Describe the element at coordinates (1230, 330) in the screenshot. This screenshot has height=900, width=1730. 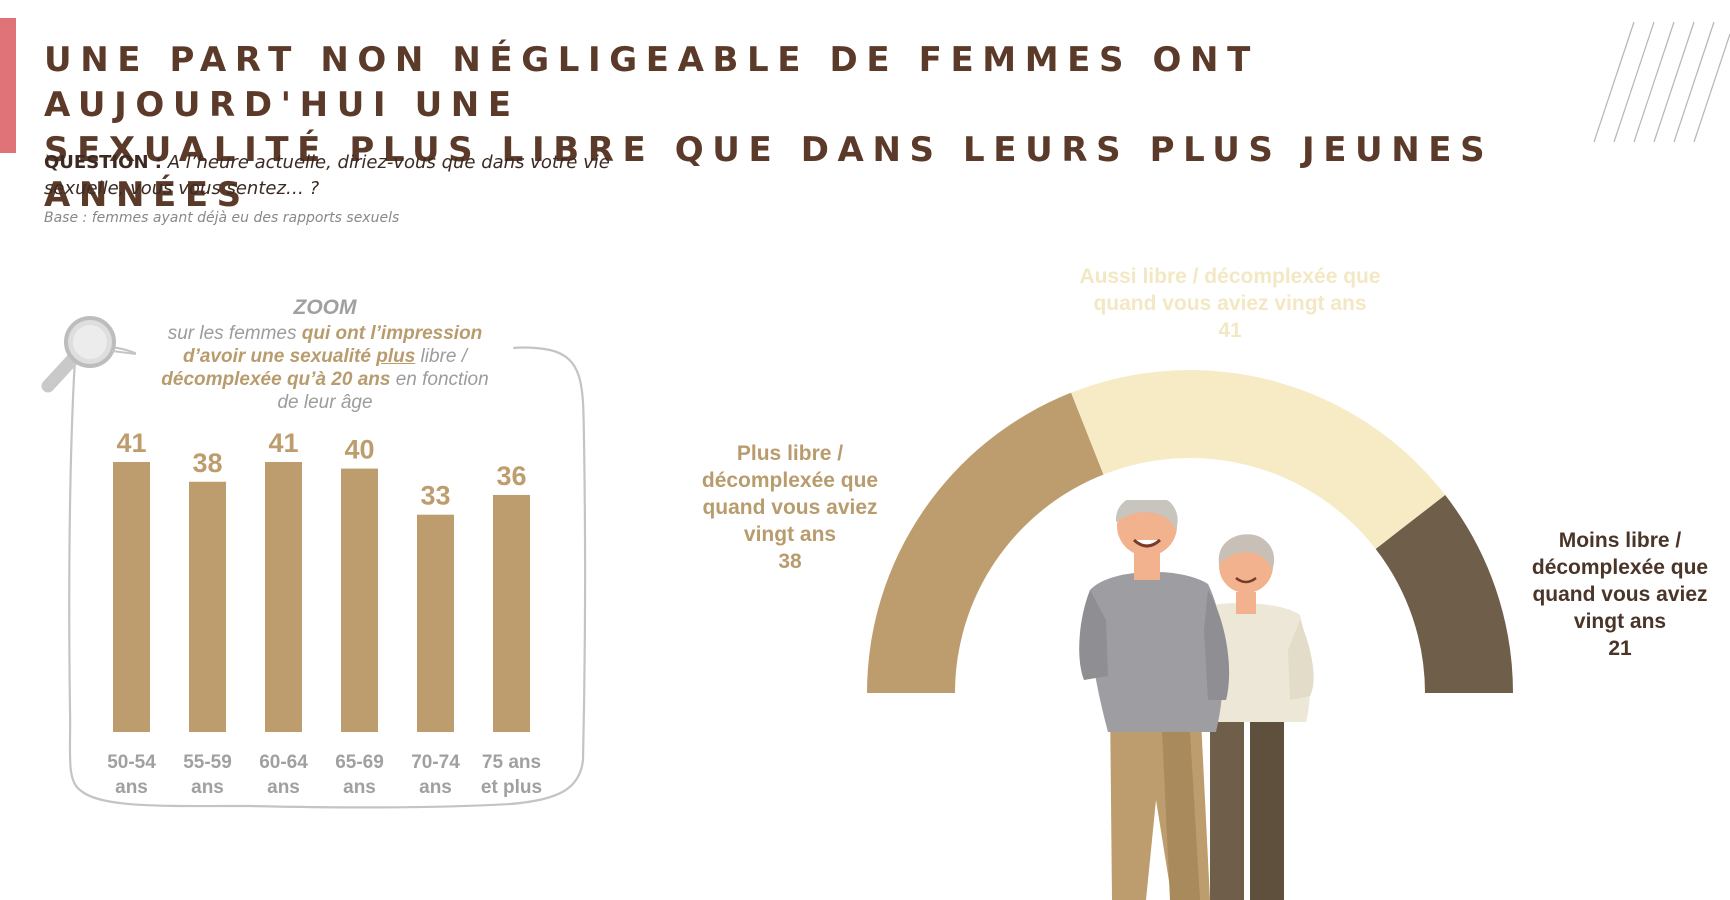
I see `slice-value-same: 41` at that location.